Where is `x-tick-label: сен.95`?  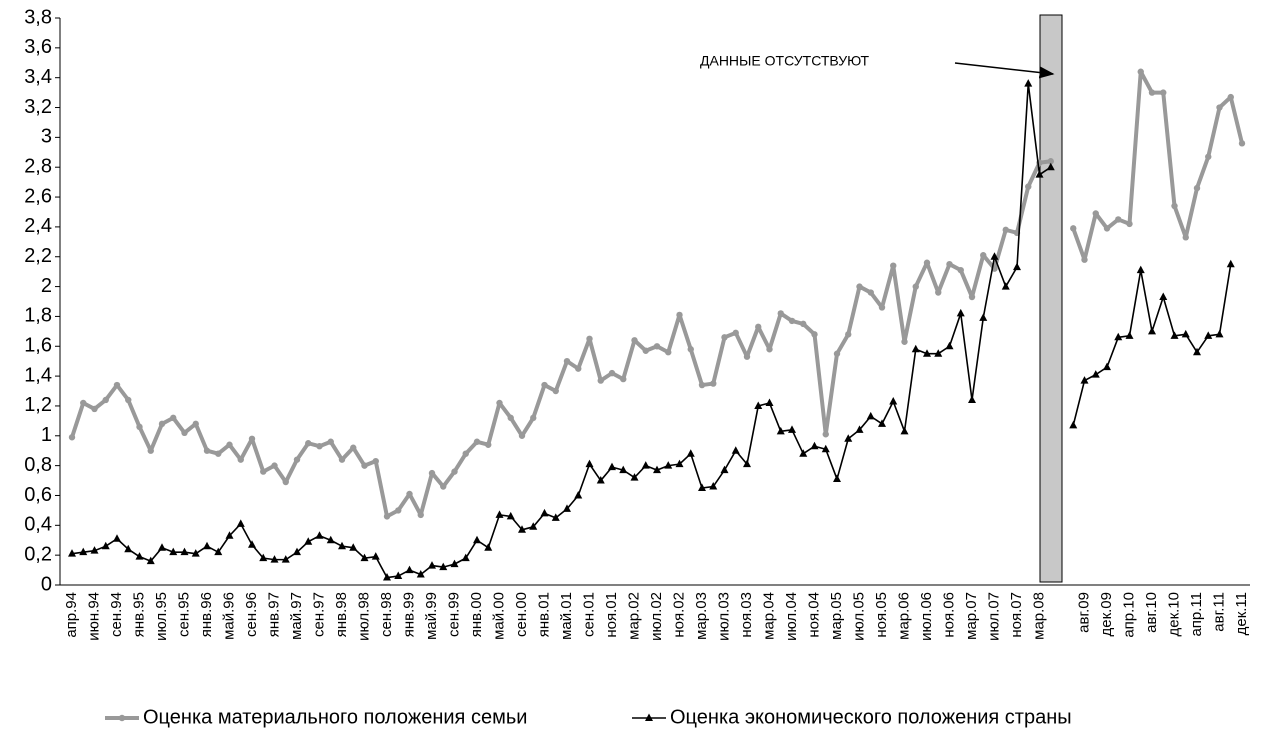 x-tick-label: сен.95 is located at coordinates (183, 614).